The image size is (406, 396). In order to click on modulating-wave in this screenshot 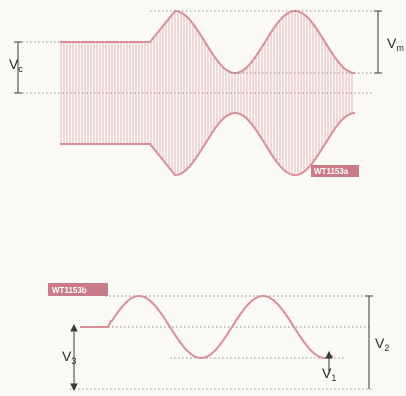, I will do `click(207, 327)`.